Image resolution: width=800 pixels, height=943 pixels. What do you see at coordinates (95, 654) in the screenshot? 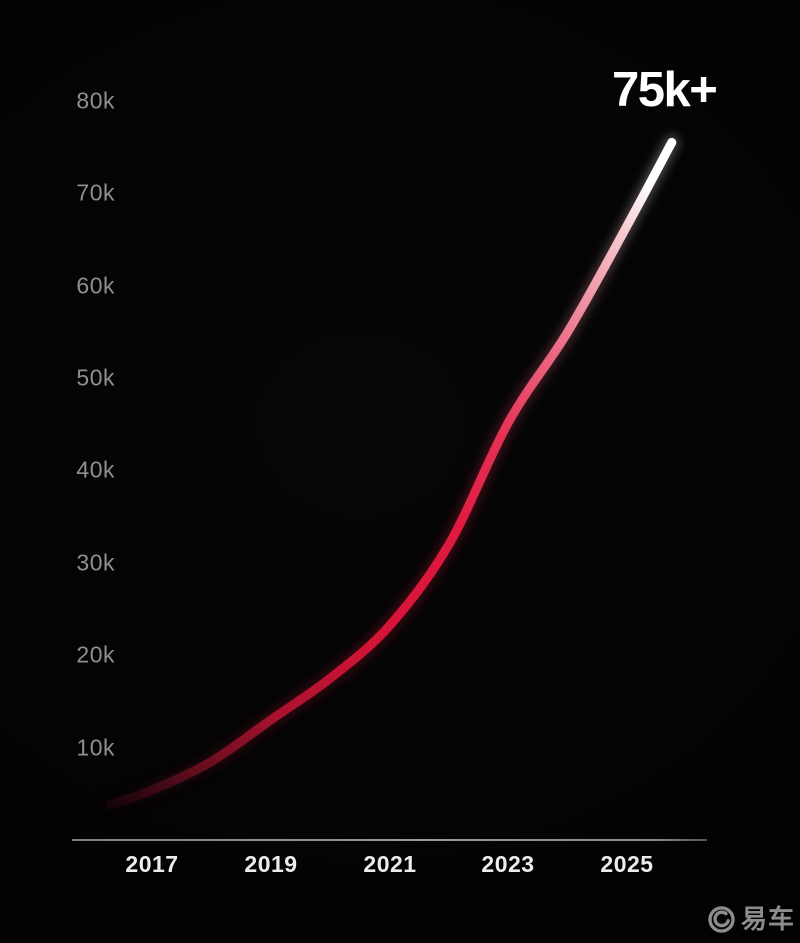
I see `y-tick-20k: 20k` at bounding box center [95, 654].